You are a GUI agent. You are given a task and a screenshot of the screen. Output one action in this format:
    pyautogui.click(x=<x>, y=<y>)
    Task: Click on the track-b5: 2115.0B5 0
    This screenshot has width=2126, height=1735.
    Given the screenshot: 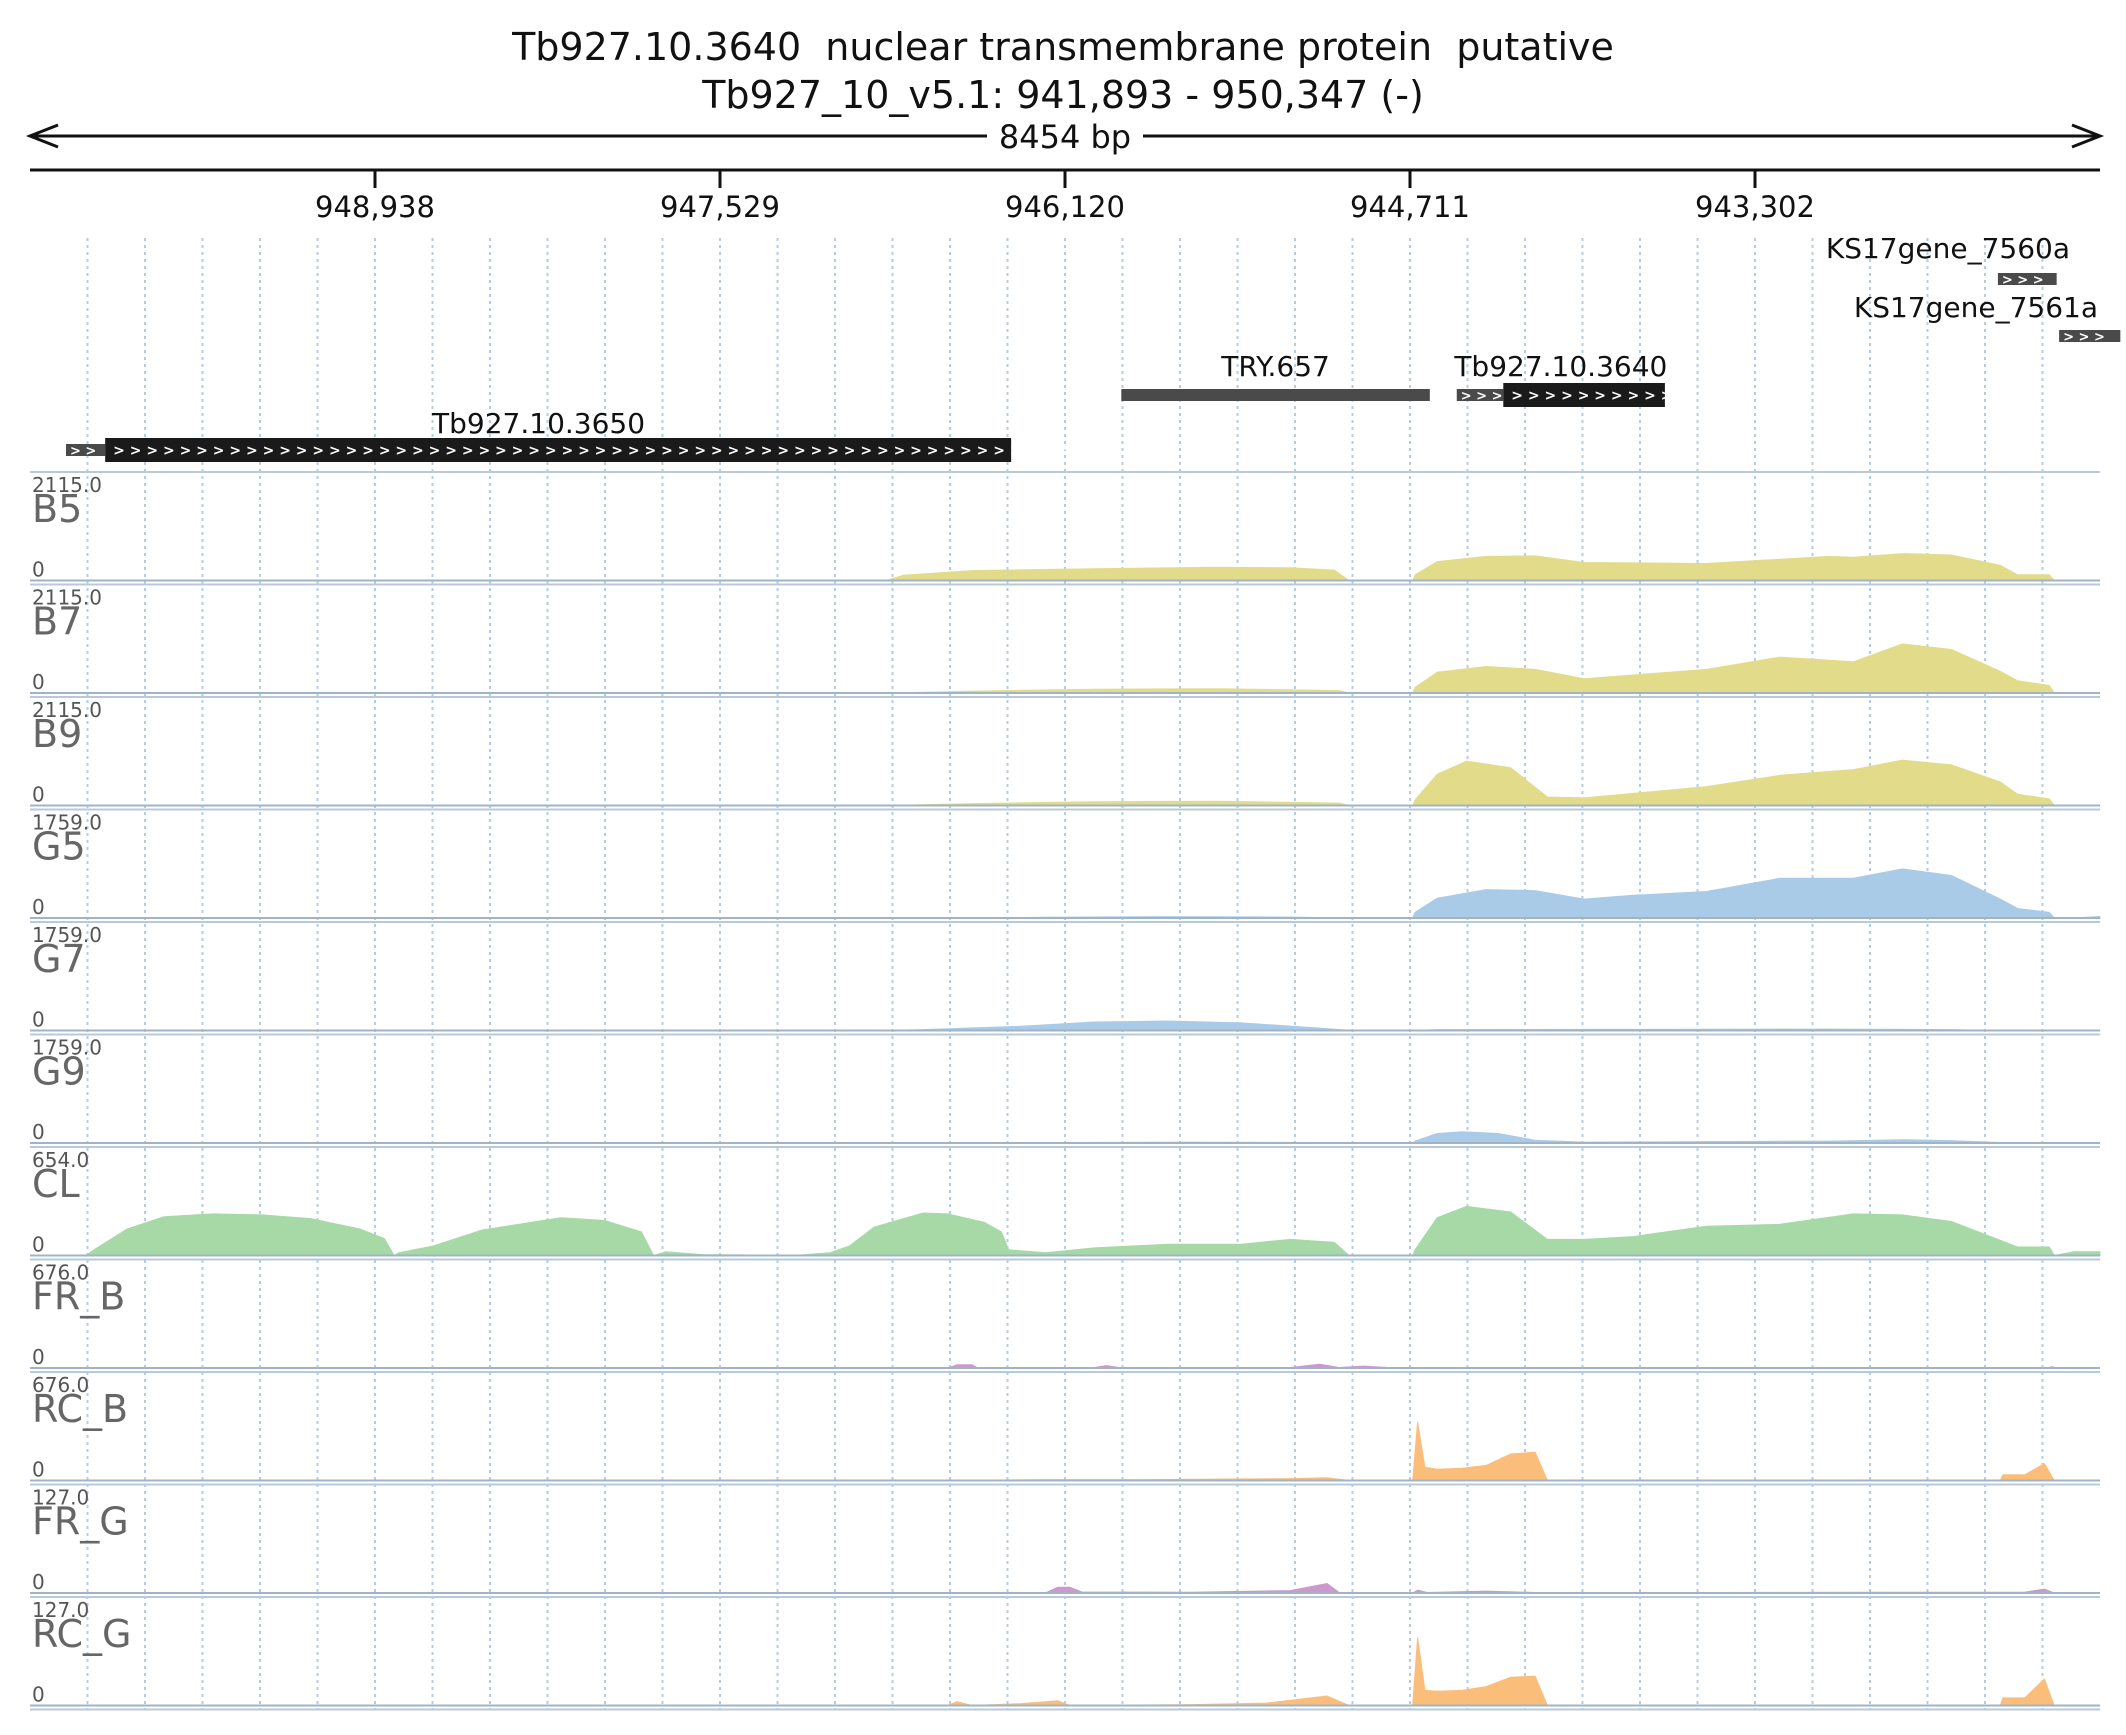 What is the action you would take?
    pyautogui.click(x=1065, y=526)
    